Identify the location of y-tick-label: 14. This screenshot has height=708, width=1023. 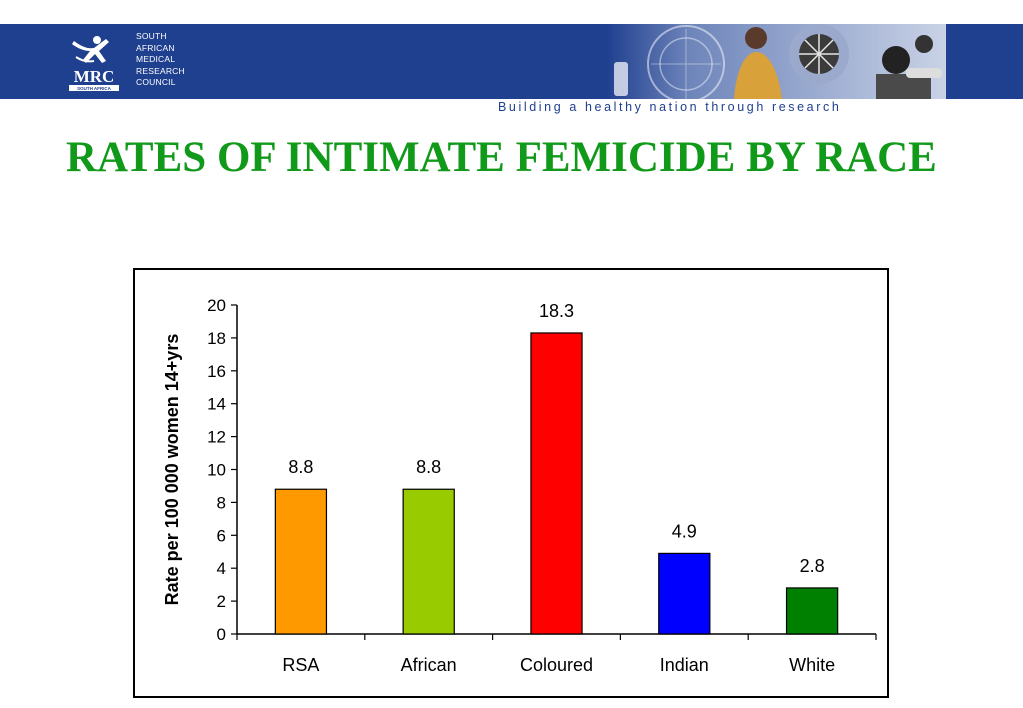
(216, 404).